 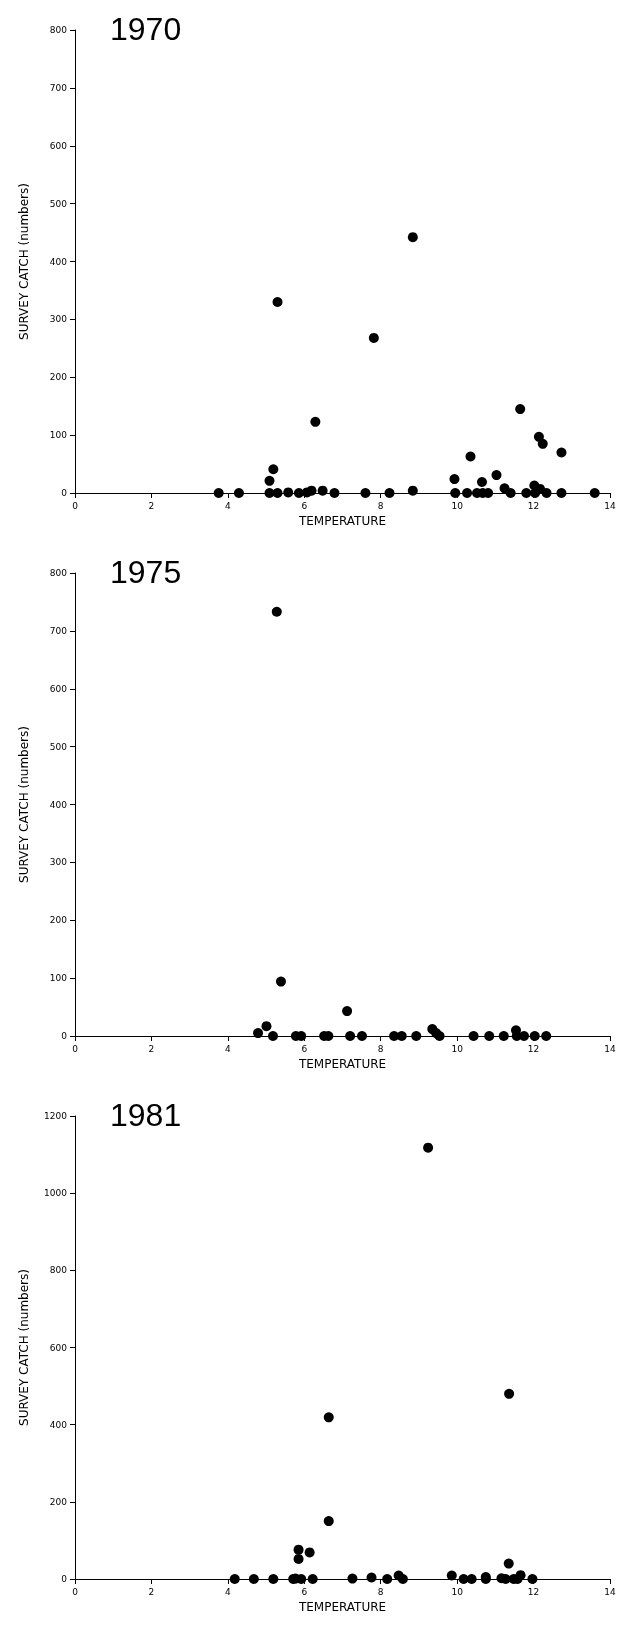 I want to click on chart-title: 1981, so click(x=146, y=1115).